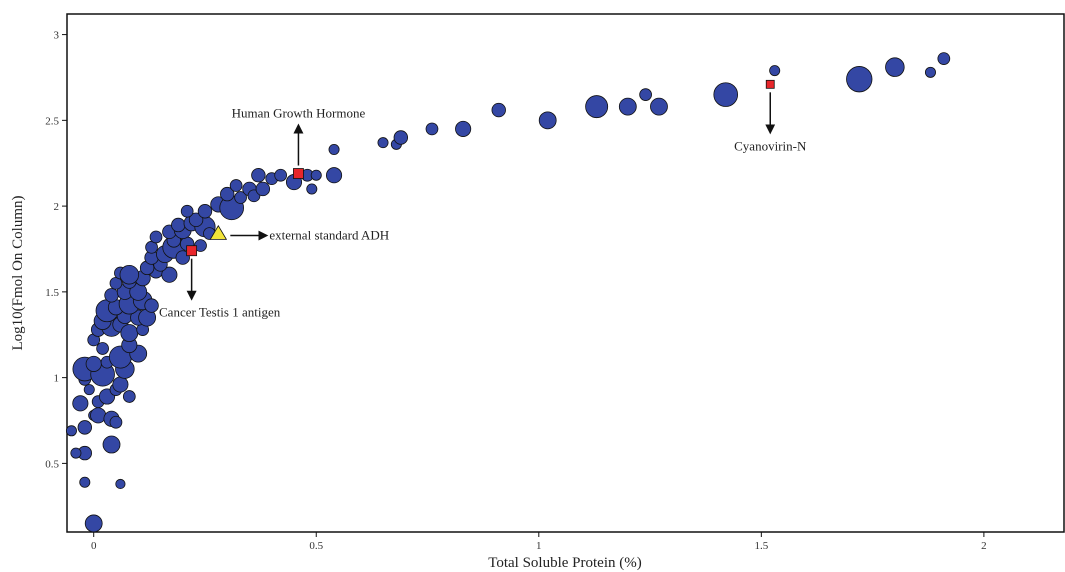 This screenshot has width=1065, height=572. I want to click on x-tick-label: 1, so click(539, 546).